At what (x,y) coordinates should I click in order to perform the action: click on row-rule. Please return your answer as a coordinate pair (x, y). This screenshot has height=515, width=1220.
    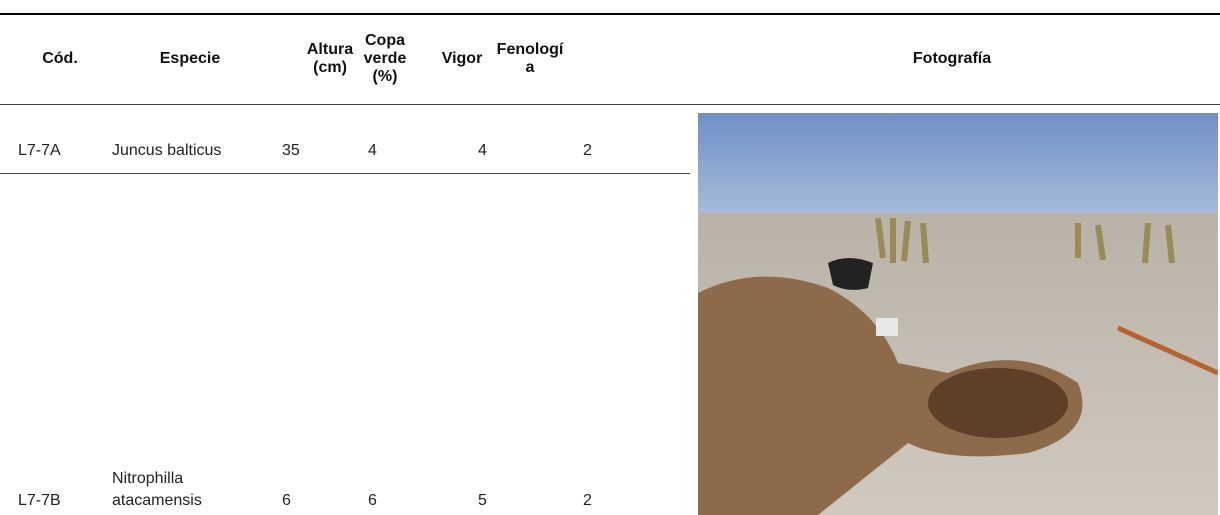
    Looking at the image, I should click on (345, 173).